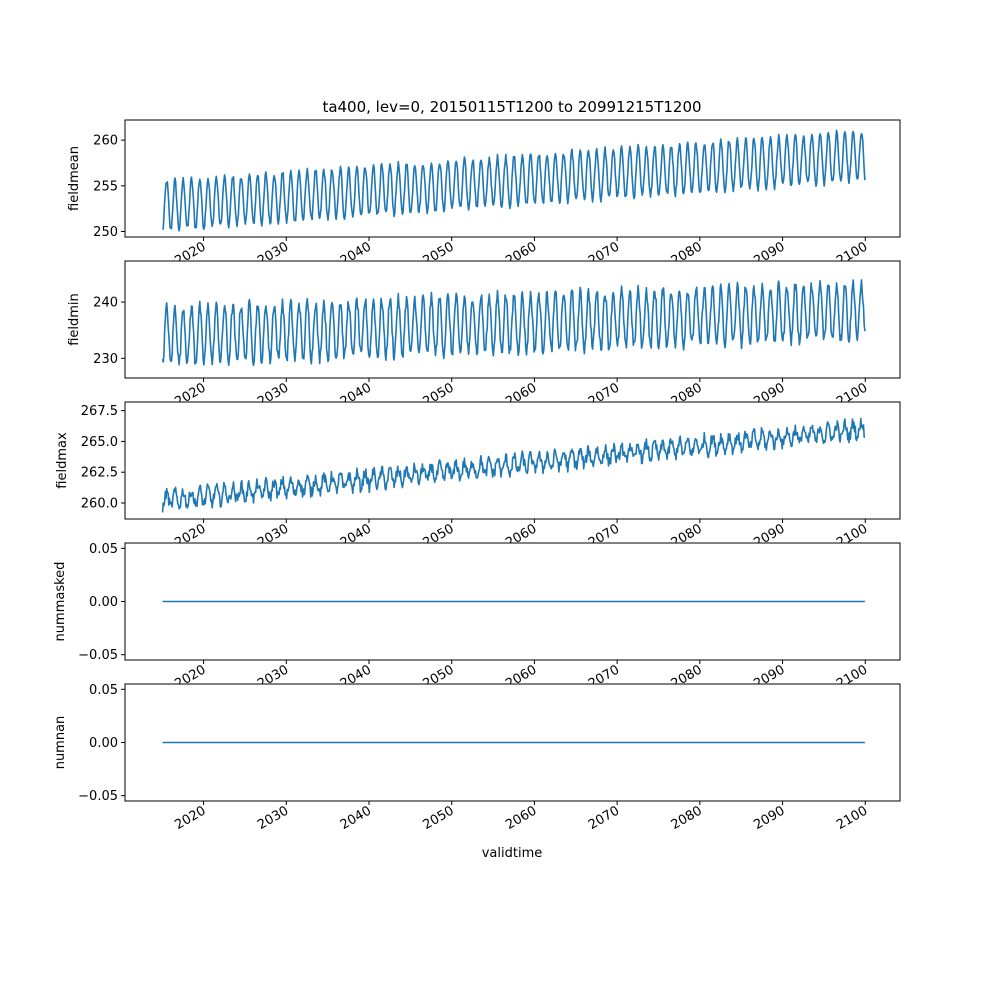  I want to click on fieldmin-ytick-label: 230, so click(105, 359).